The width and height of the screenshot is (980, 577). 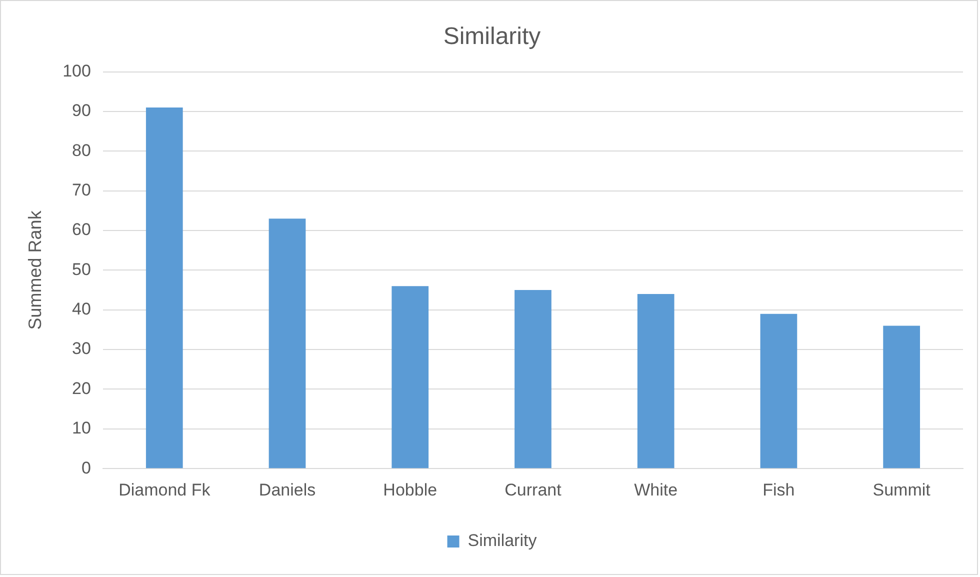 I want to click on x-tick-label: Currant, so click(x=533, y=490).